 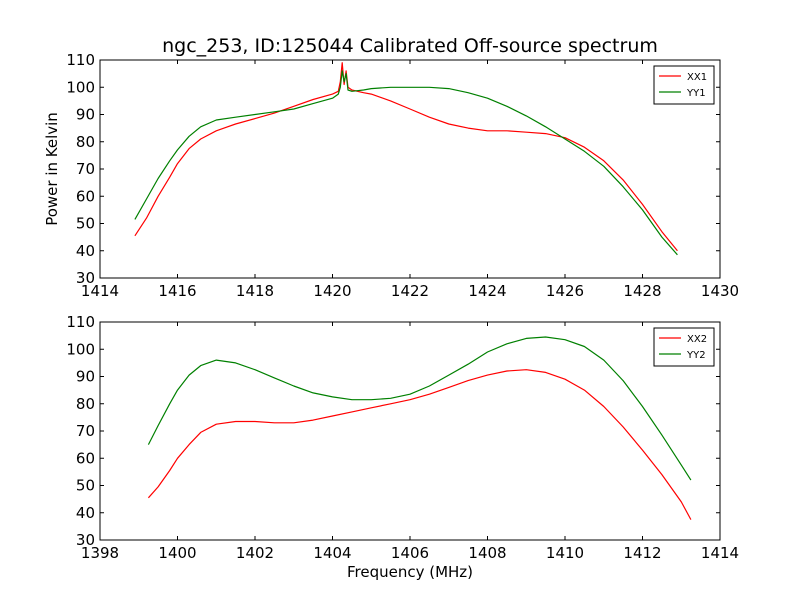 What do you see at coordinates (720, 291) in the screenshot?
I see `x-tick-label: 1430` at bounding box center [720, 291].